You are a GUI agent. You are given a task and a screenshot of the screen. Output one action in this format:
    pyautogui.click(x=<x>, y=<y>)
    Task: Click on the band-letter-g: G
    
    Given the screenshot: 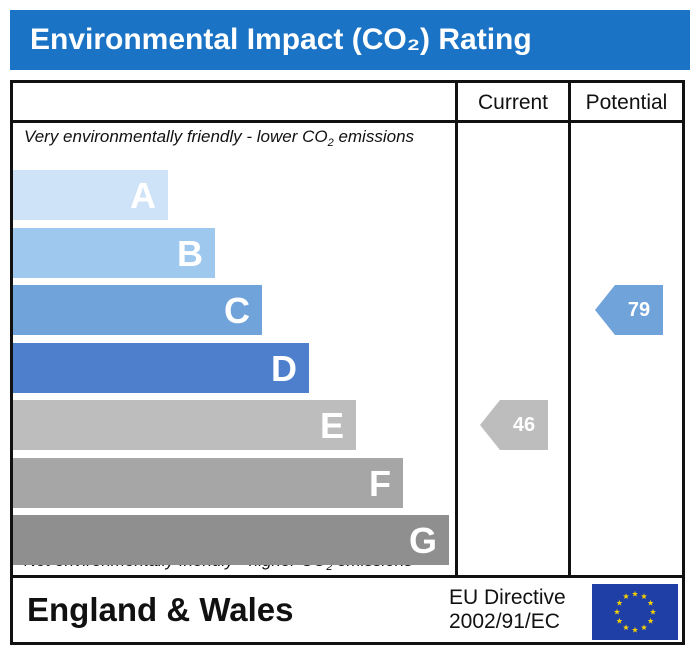 What is the action you would take?
    pyautogui.click(x=422, y=540)
    